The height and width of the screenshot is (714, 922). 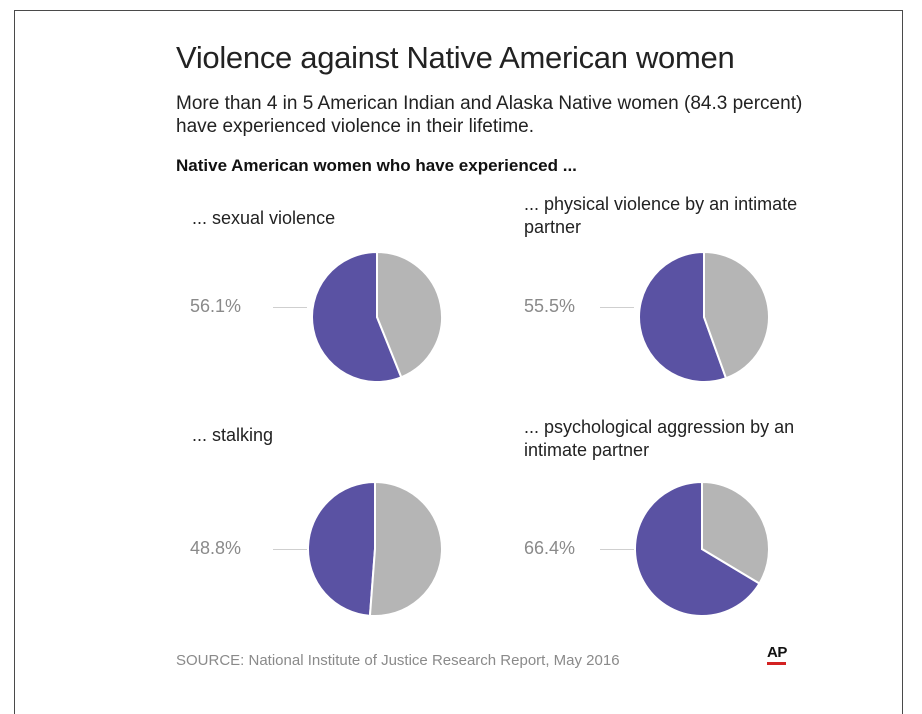 I want to click on ap-logo-bar, so click(x=776, y=663).